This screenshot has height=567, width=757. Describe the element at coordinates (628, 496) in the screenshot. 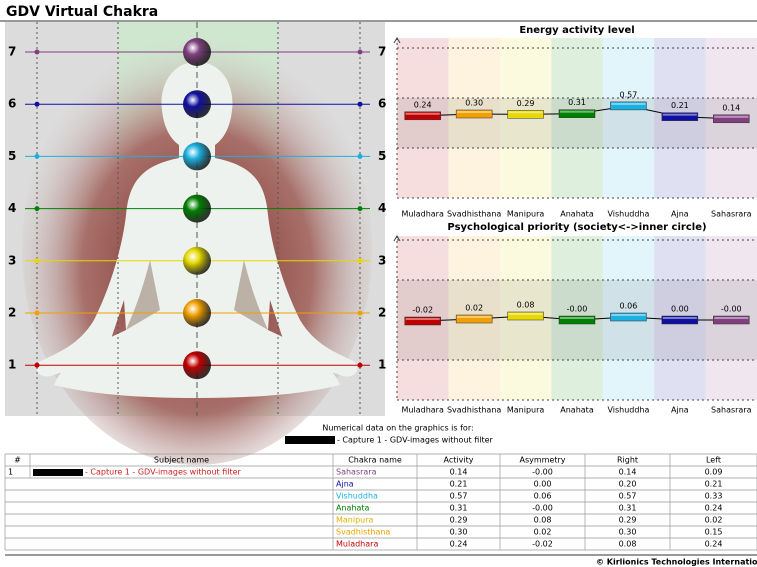

I see `table-cell: 0.57` at that location.